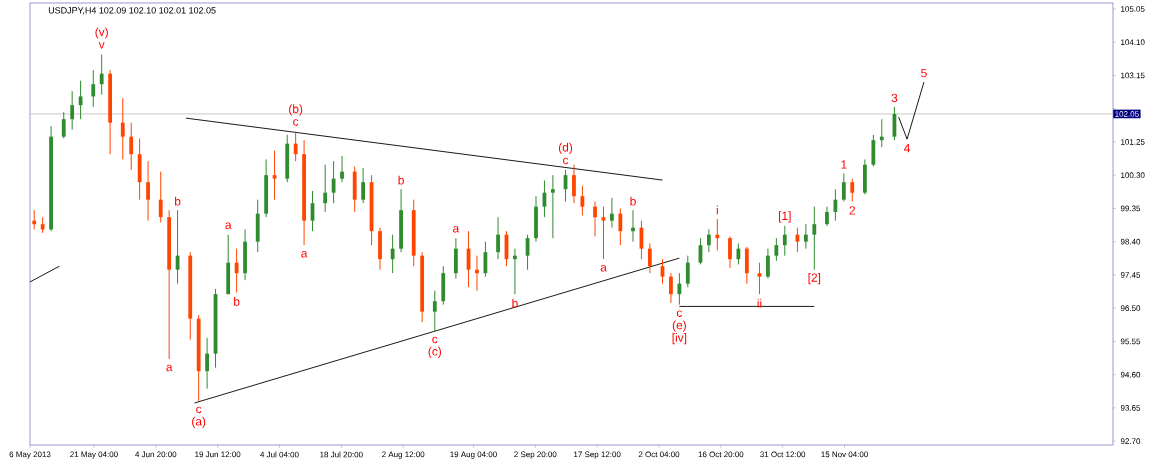  I want to click on annotation: [iv], so click(679, 339).